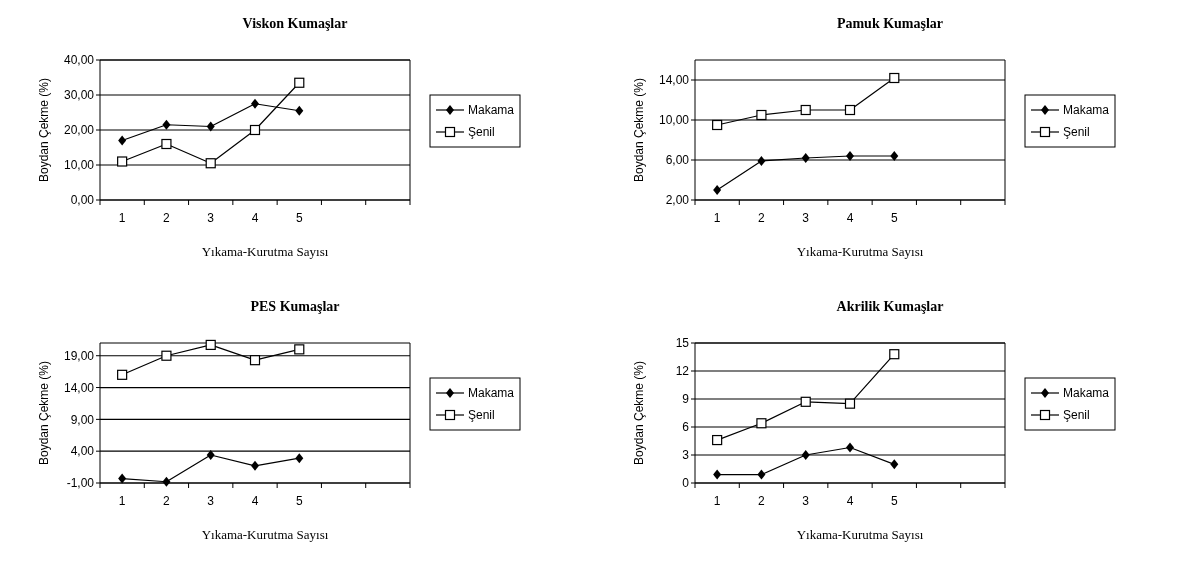  I want to click on chart-title: Pamuk Kumaşlar, so click(890, 23).